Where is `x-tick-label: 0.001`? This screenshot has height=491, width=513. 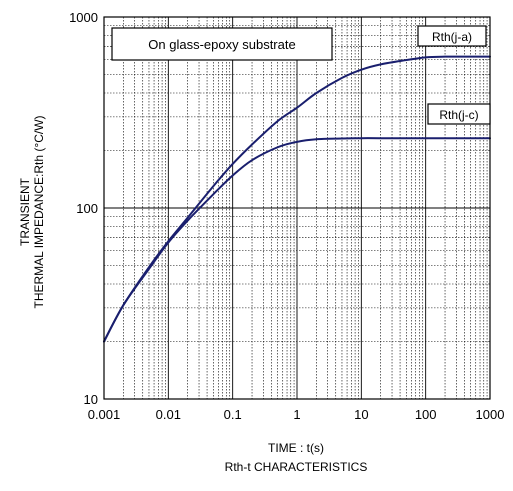
x-tick-label: 0.001 is located at coordinates (104, 414).